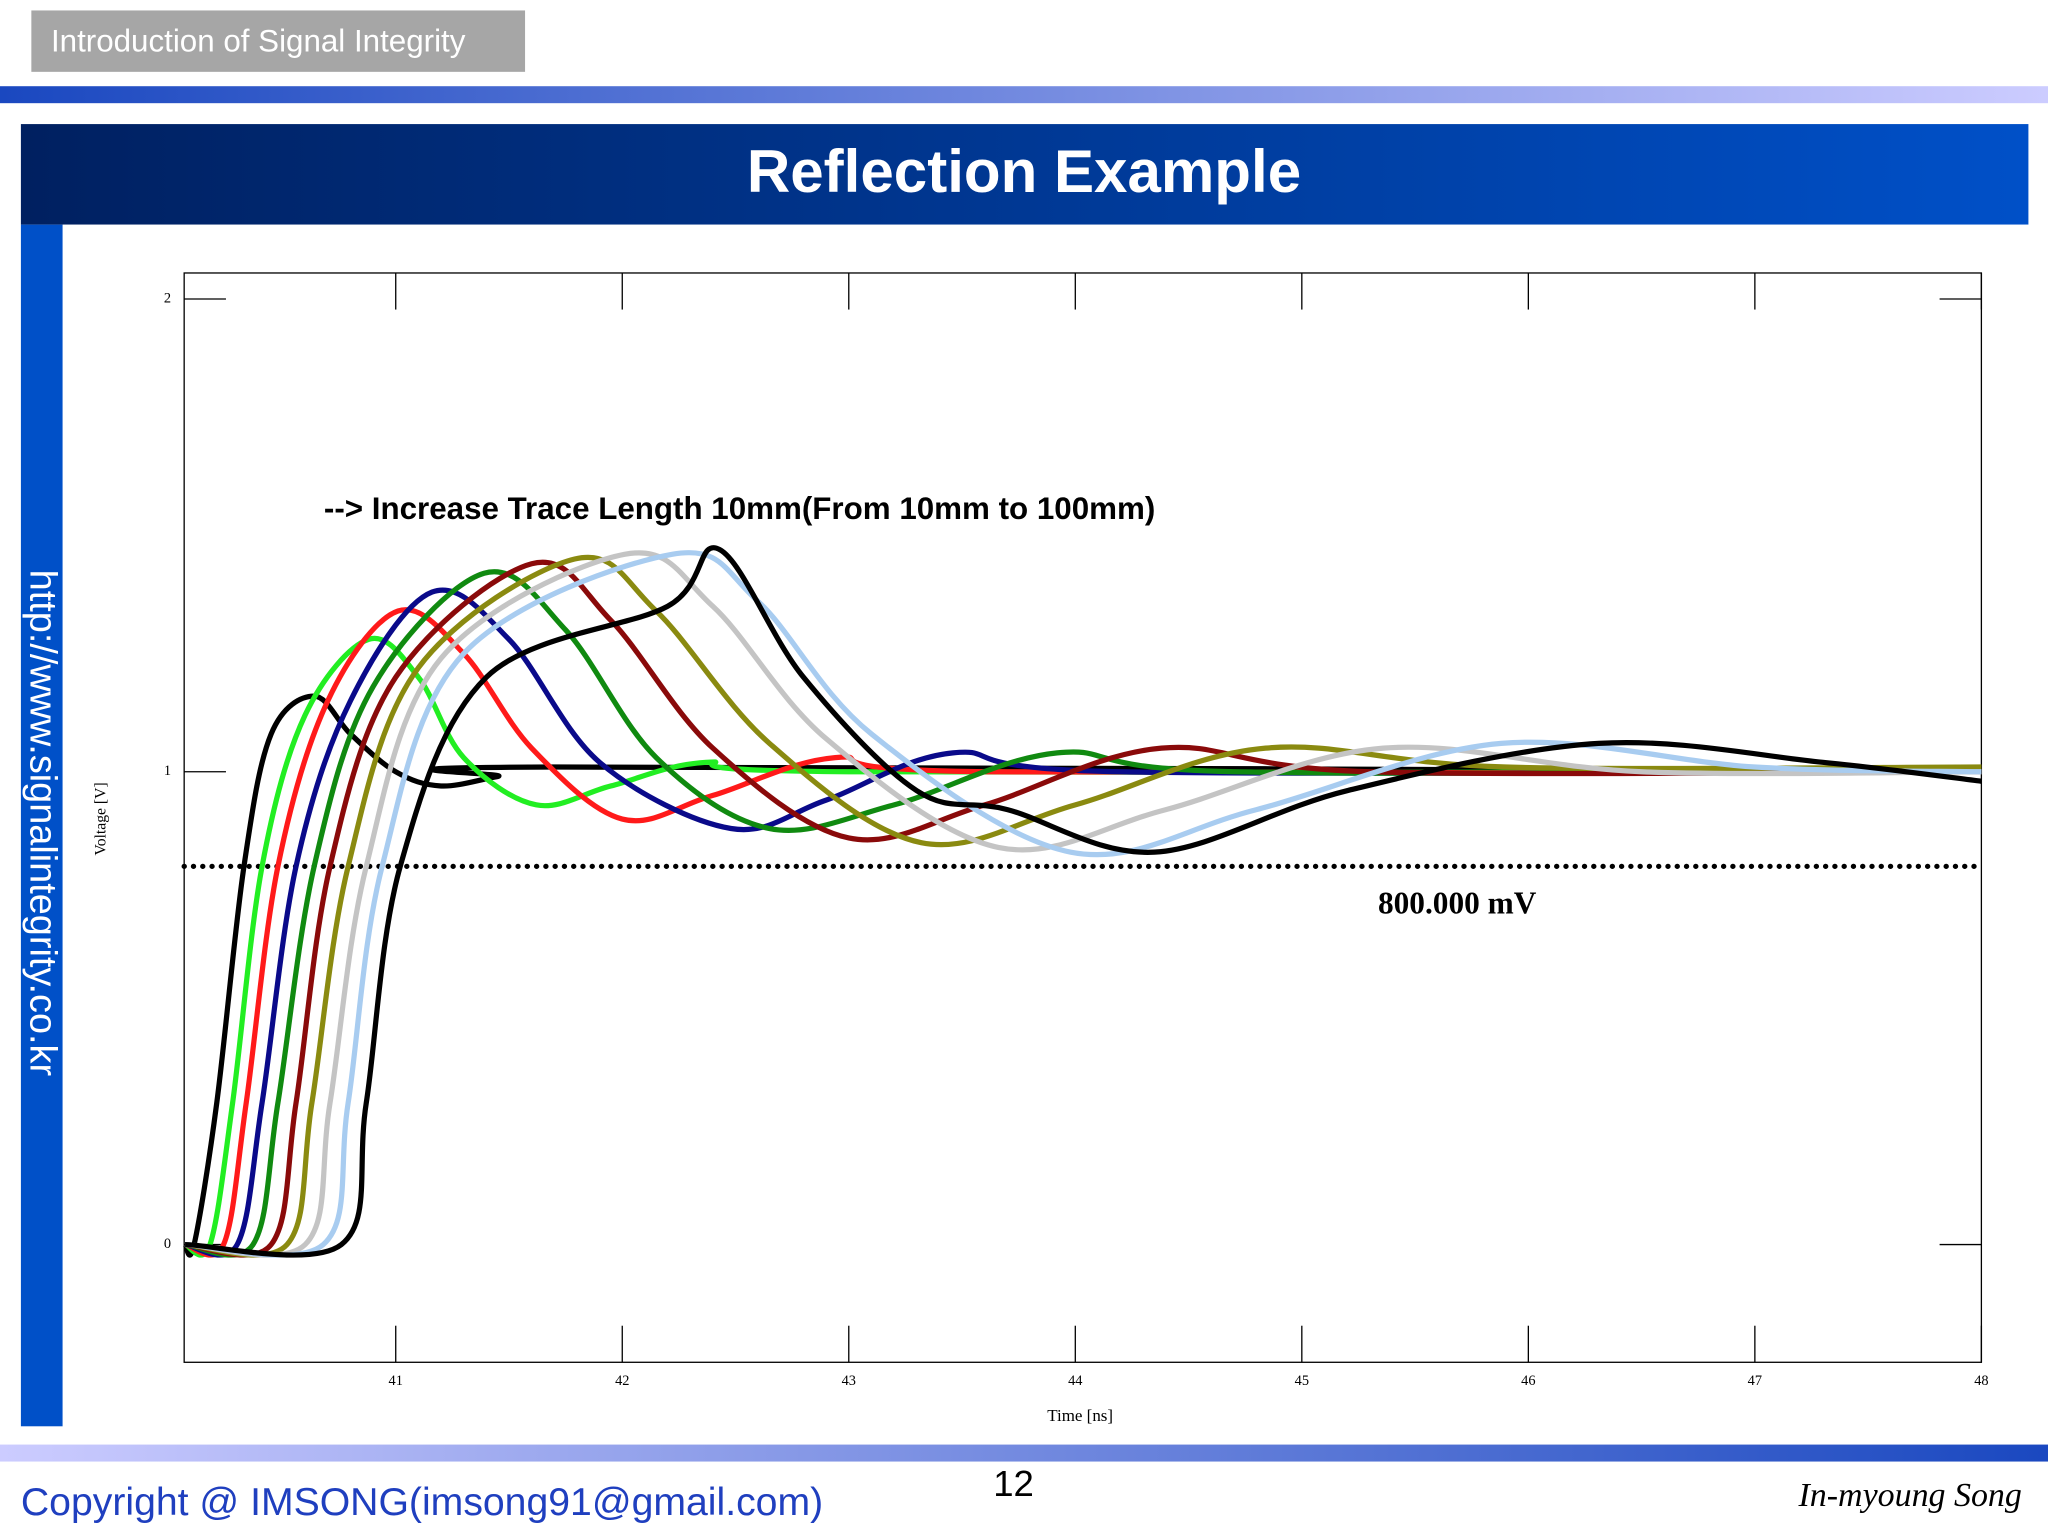 This screenshot has height=1536, width=2048. What do you see at coordinates (622, 1381) in the screenshot?
I see `x-tick-label: 42` at bounding box center [622, 1381].